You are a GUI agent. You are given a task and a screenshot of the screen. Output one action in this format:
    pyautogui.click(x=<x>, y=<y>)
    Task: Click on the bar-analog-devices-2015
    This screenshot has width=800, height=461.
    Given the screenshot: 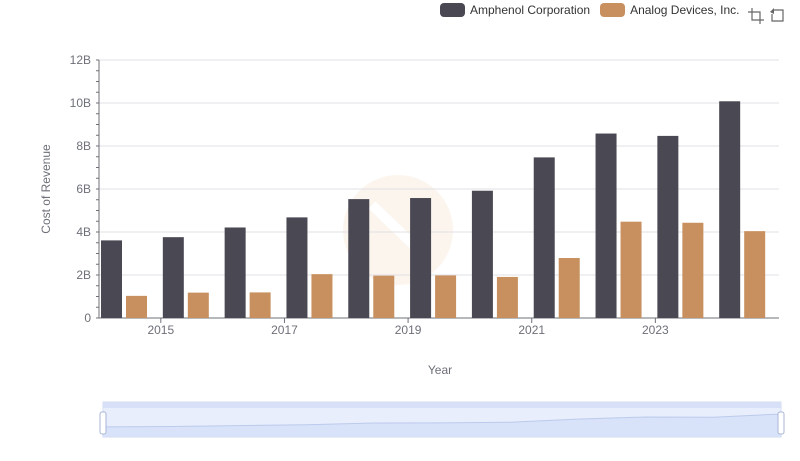 What is the action you would take?
    pyautogui.click(x=198, y=305)
    